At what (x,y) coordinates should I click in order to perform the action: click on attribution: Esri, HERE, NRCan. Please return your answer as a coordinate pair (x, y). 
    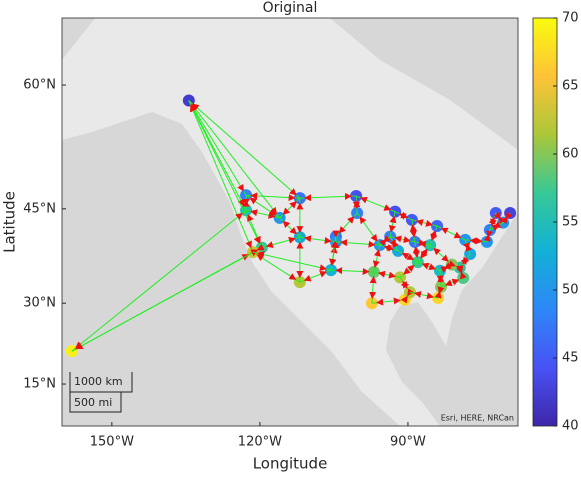
    Looking at the image, I should click on (477, 418).